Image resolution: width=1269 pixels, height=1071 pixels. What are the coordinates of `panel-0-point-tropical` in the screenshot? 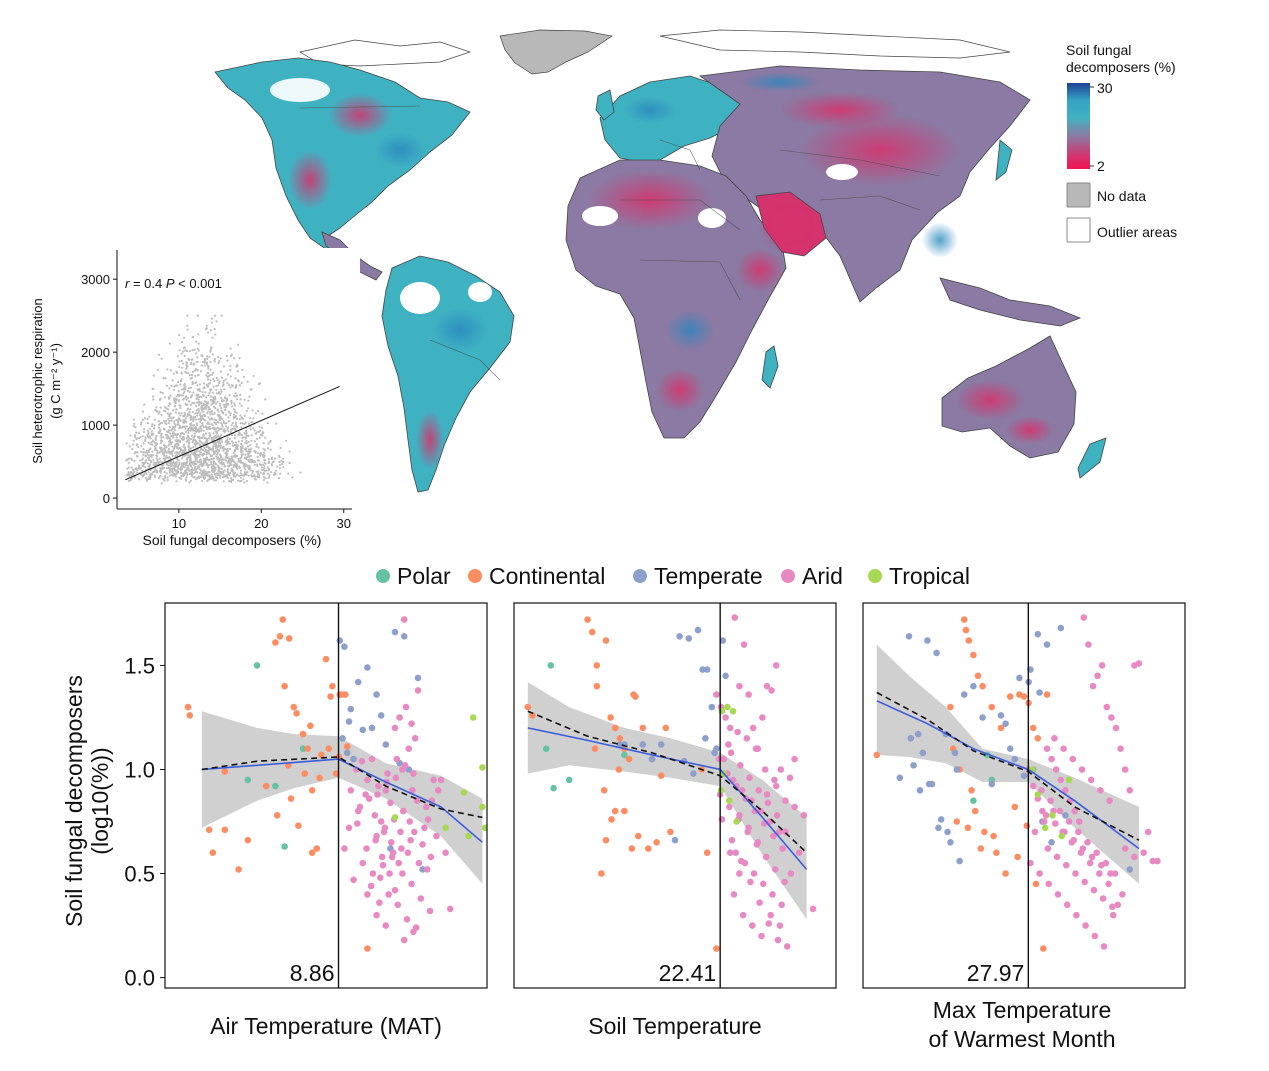 It's located at (464, 792).